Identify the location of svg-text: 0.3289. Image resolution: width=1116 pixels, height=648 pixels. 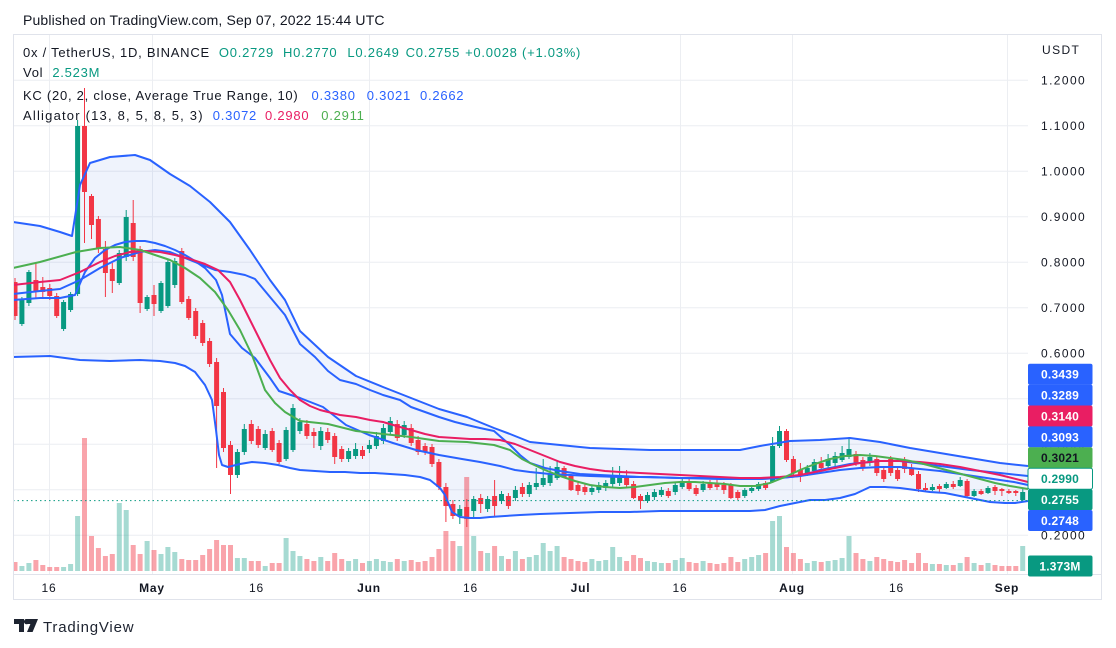
(1060, 396).